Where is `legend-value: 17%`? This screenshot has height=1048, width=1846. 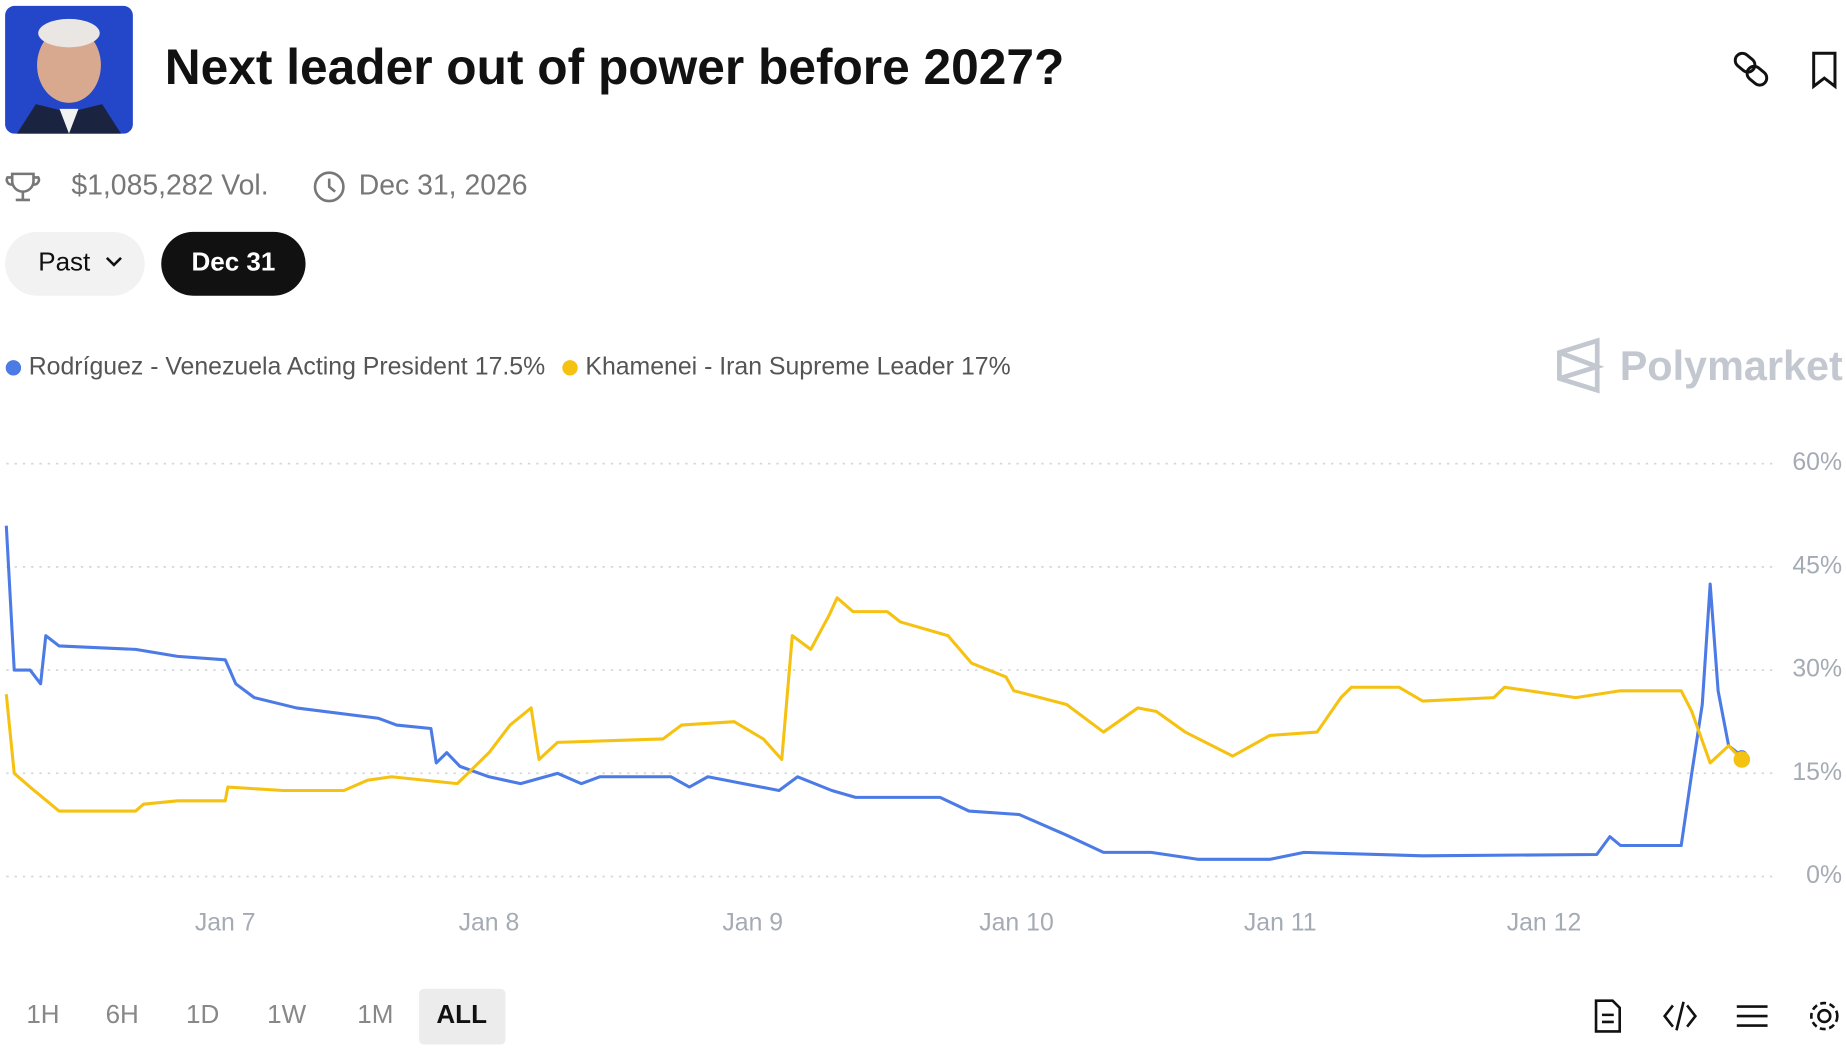 legend-value: 17% is located at coordinates (986, 366).